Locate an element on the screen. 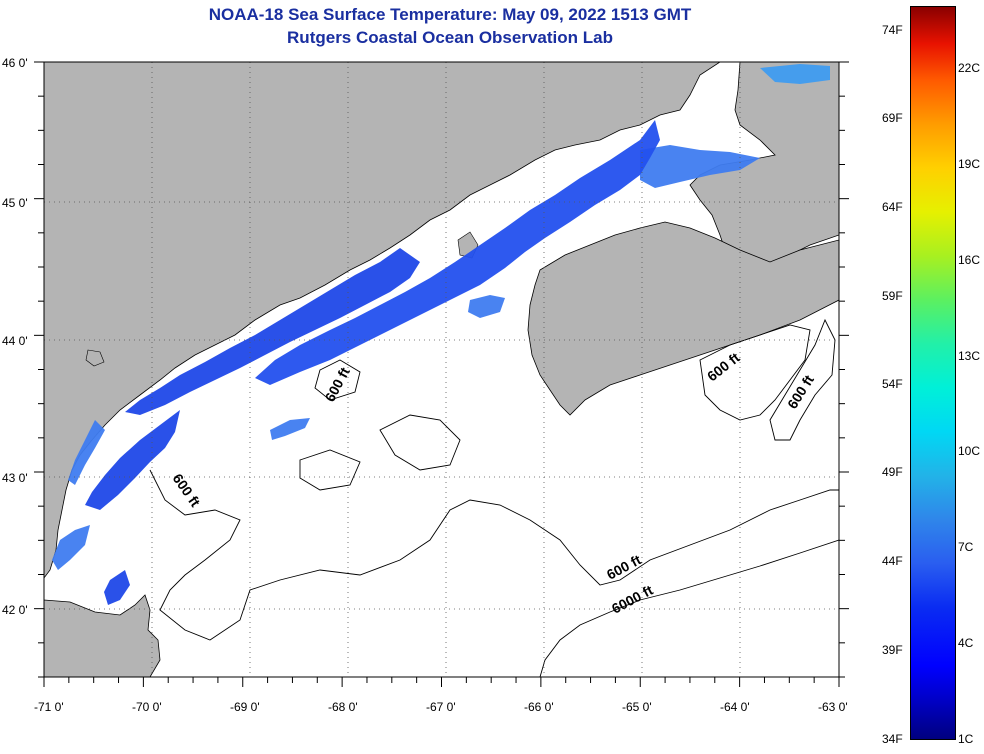  temperature-colorbar is located at coordinates (933, 373).